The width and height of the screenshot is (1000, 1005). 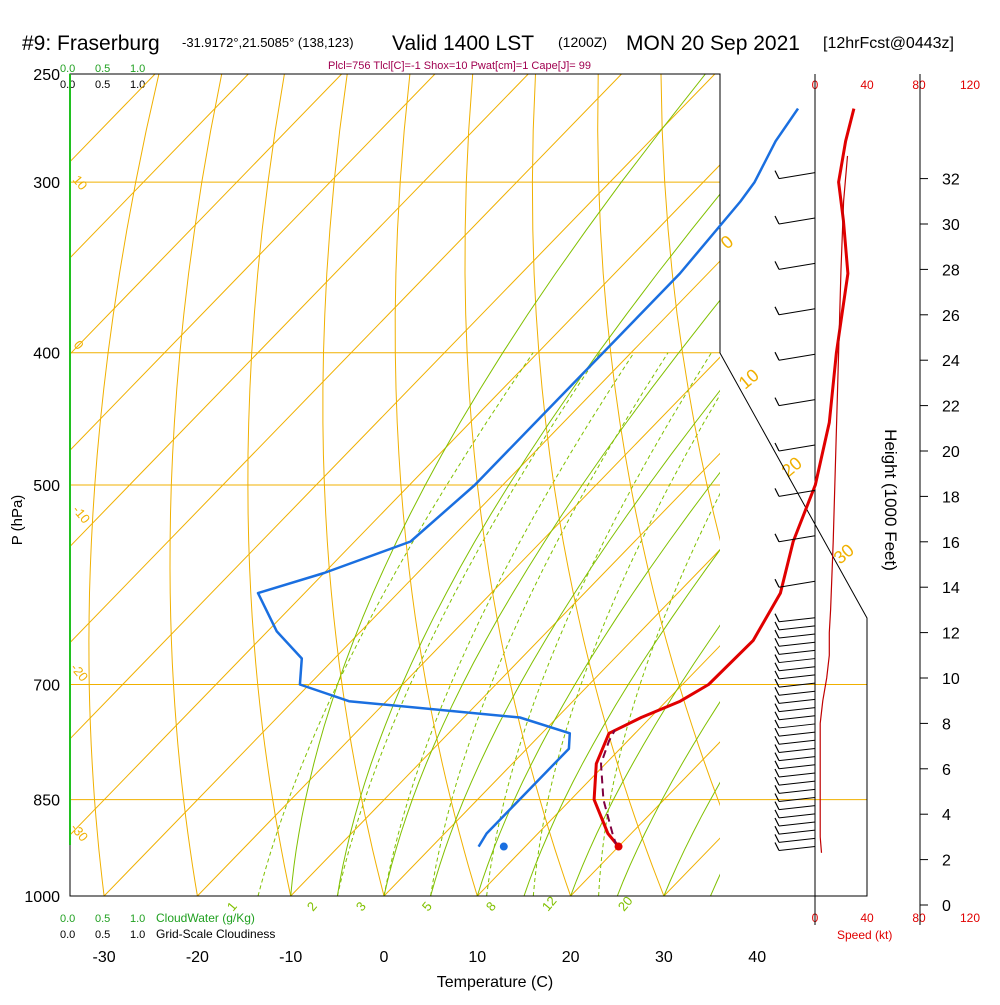 What do you see at coordinates (919, 918) in the screenshot?
I see `speed-bottom-80: 80` at bounding box center [919, 918].